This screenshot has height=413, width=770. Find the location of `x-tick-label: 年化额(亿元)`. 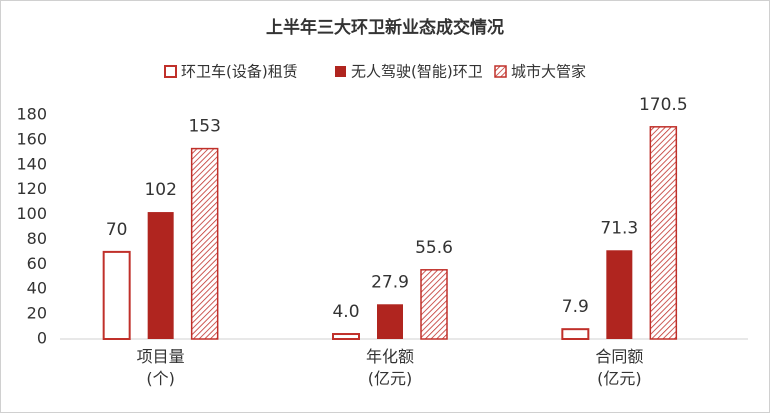

x-tick-label: 年化额(亿元) is located at coordinates (390, 367).